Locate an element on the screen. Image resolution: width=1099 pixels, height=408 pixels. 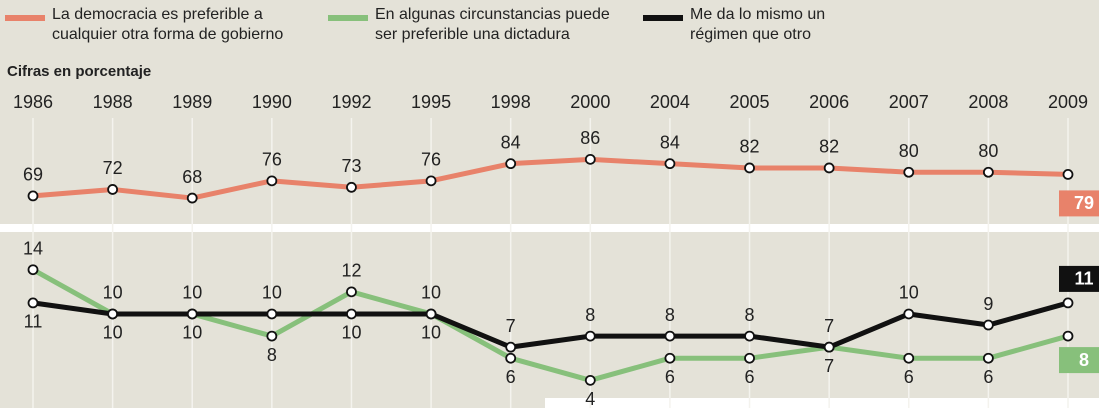
x-tick-label: 1992 is located at coordinates (351, 102).